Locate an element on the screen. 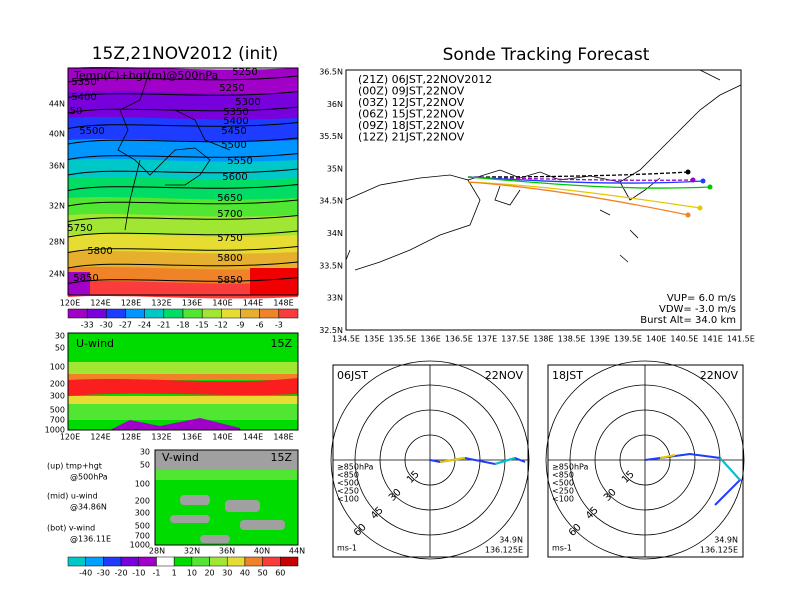 This screenshot has width=792, height=612. legend-entry: (09Z) 18JST,22NOV is located at coordinates (411, 125).